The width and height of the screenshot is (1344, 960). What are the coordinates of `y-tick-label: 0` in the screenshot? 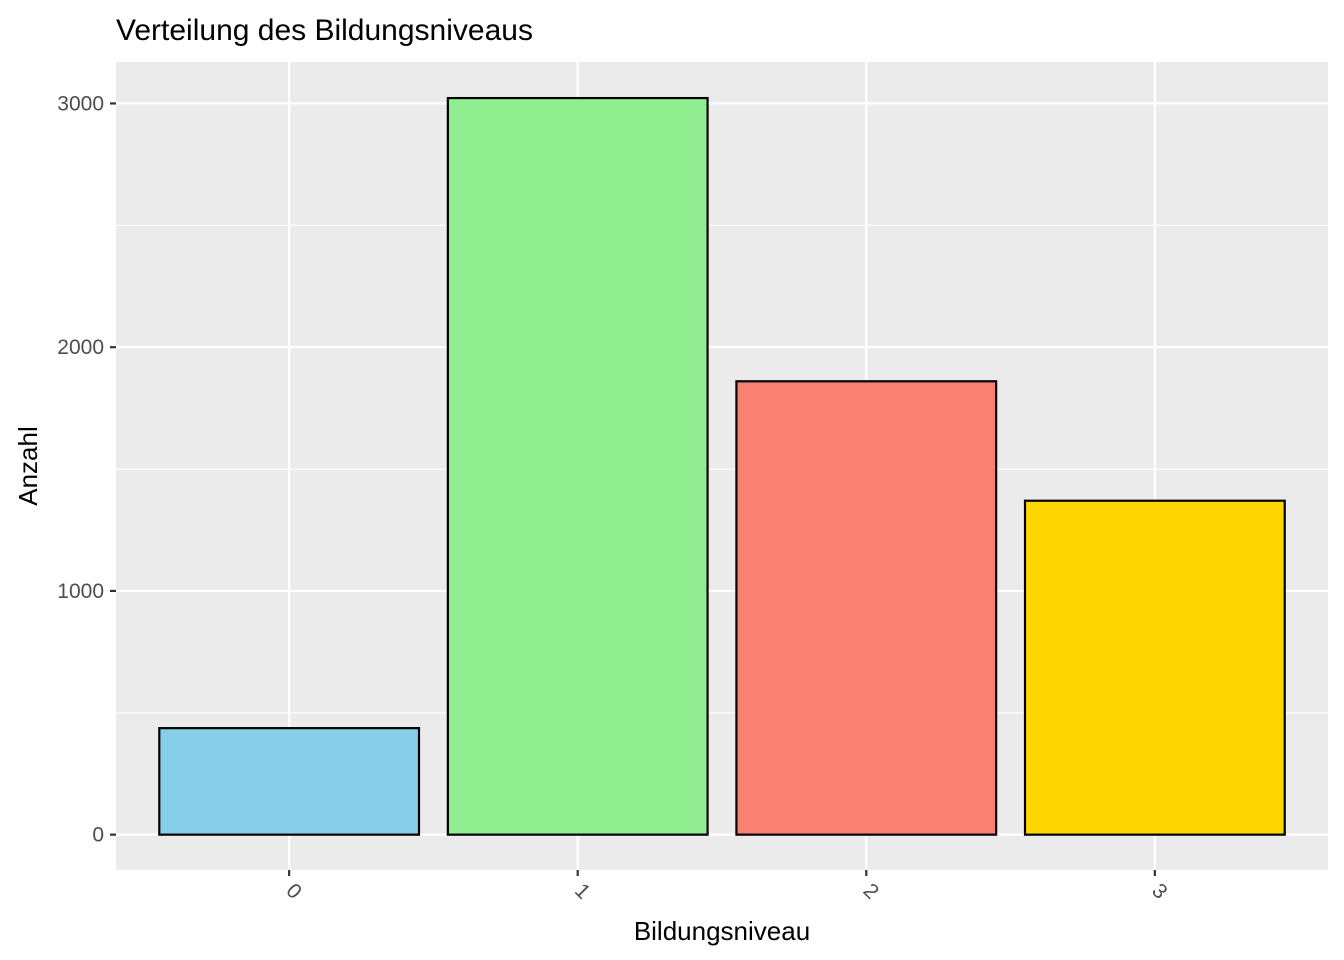 It's located at (98, 835).